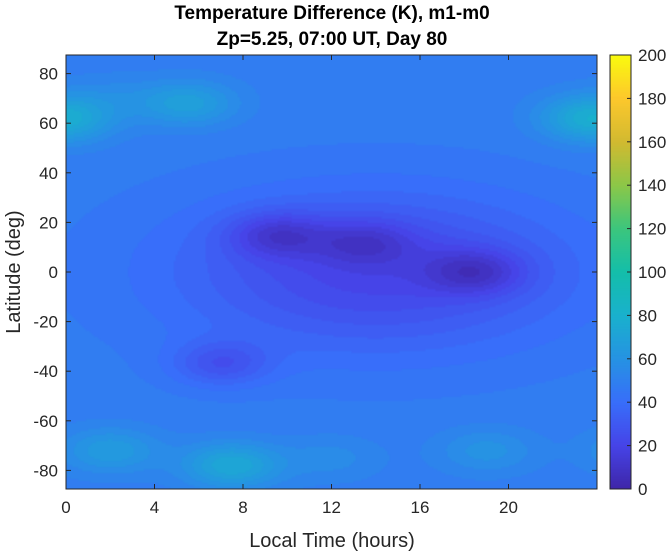 Image resolution: width=671 pixels, height=552 pixels. I want to click on y-tick-label: 20, so click(48, 222).